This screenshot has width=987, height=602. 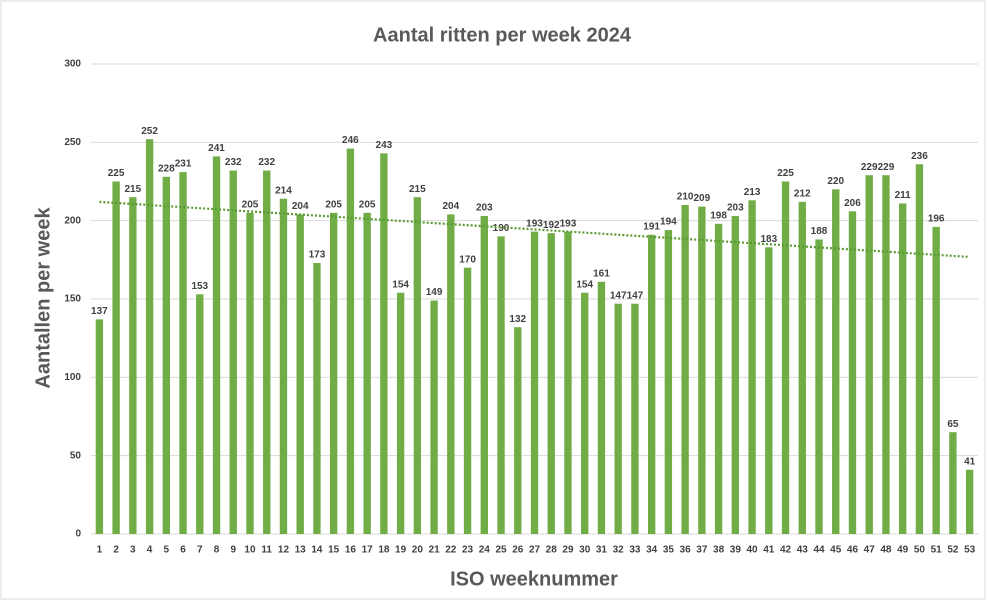 I want to click on value-label: 173, so click(x=317, y=255).